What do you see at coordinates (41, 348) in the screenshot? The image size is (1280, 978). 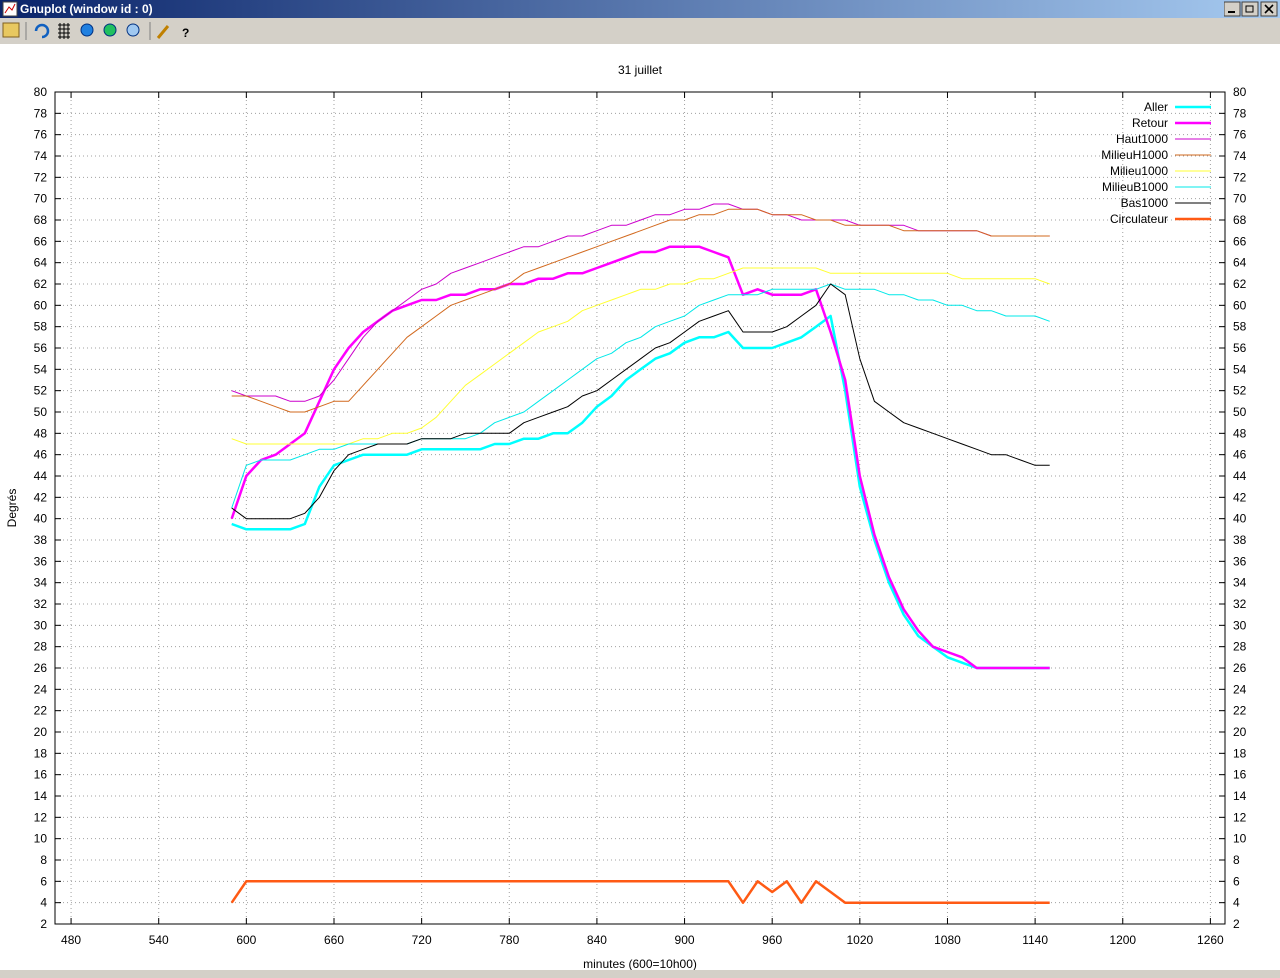 I see `y-tick-label: 56` at bounding box center [41, 348].